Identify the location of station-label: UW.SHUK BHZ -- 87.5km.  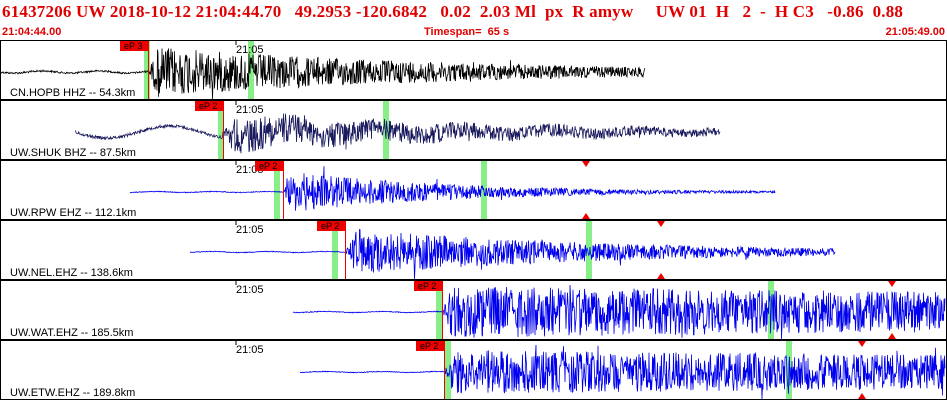
(73, 153).